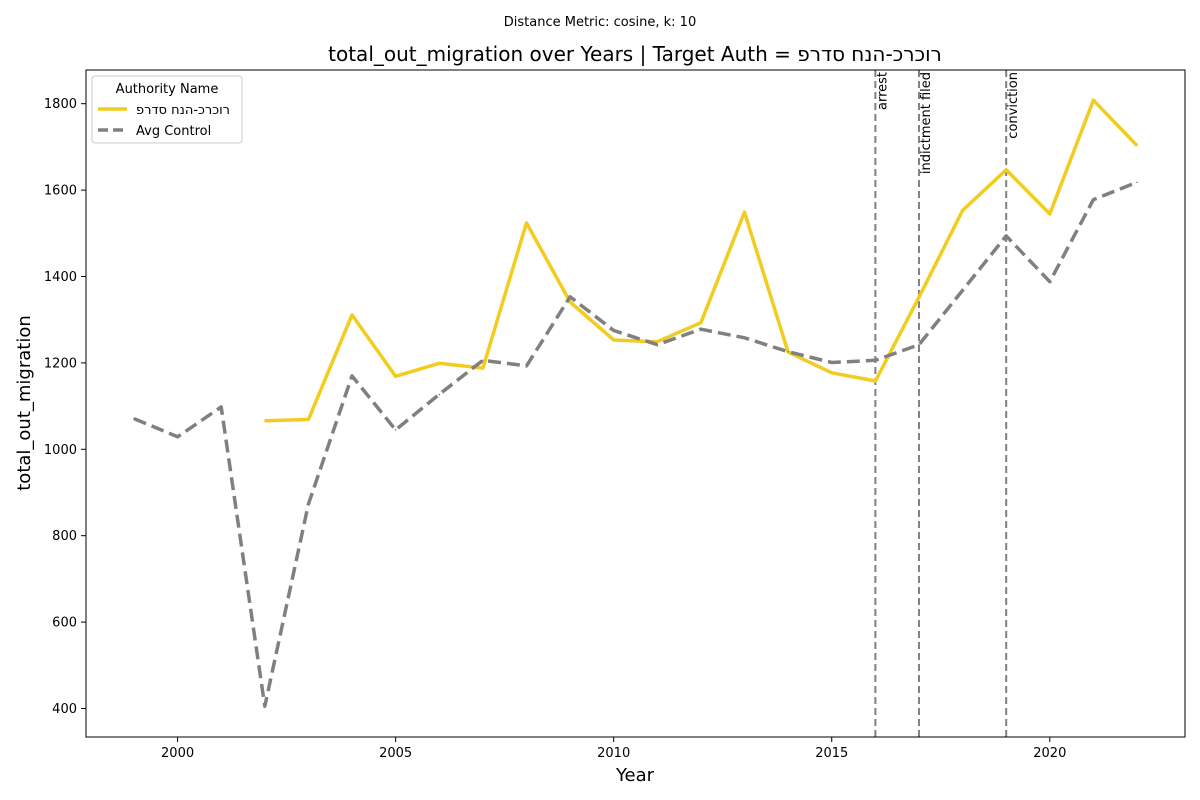 The image size is (1200, 800). What do you see at coordinates (24, 403) in the screenshot?
I see `y-axis-label: total_out_migration` at bounding box center [24, 403].